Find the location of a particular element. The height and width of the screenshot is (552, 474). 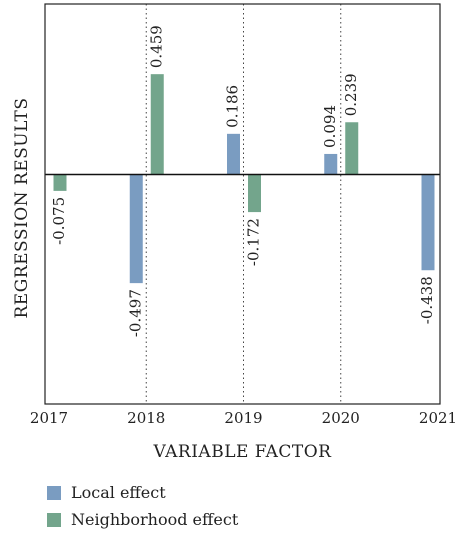

data-label-local-effect-2020: 0.094 is located at coordinates (330, 126).